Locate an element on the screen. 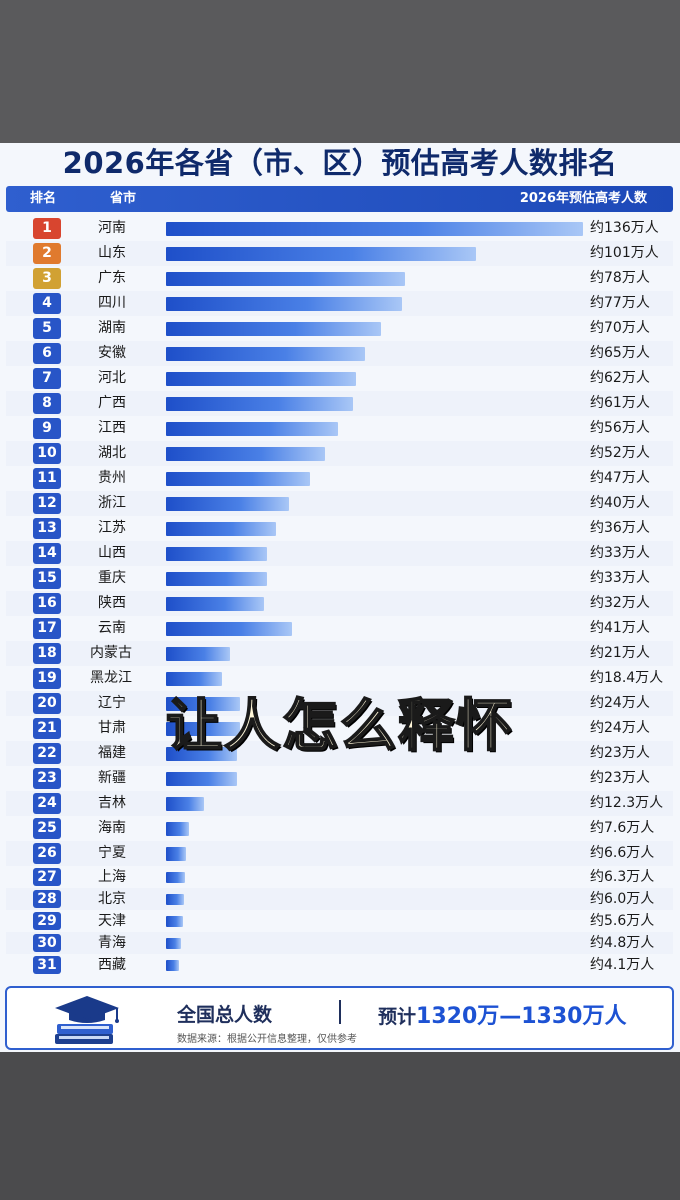 The width and height of the screenshot is (680, 1200). value-label: 约6.3万人 is located at coordinates (622, 877).